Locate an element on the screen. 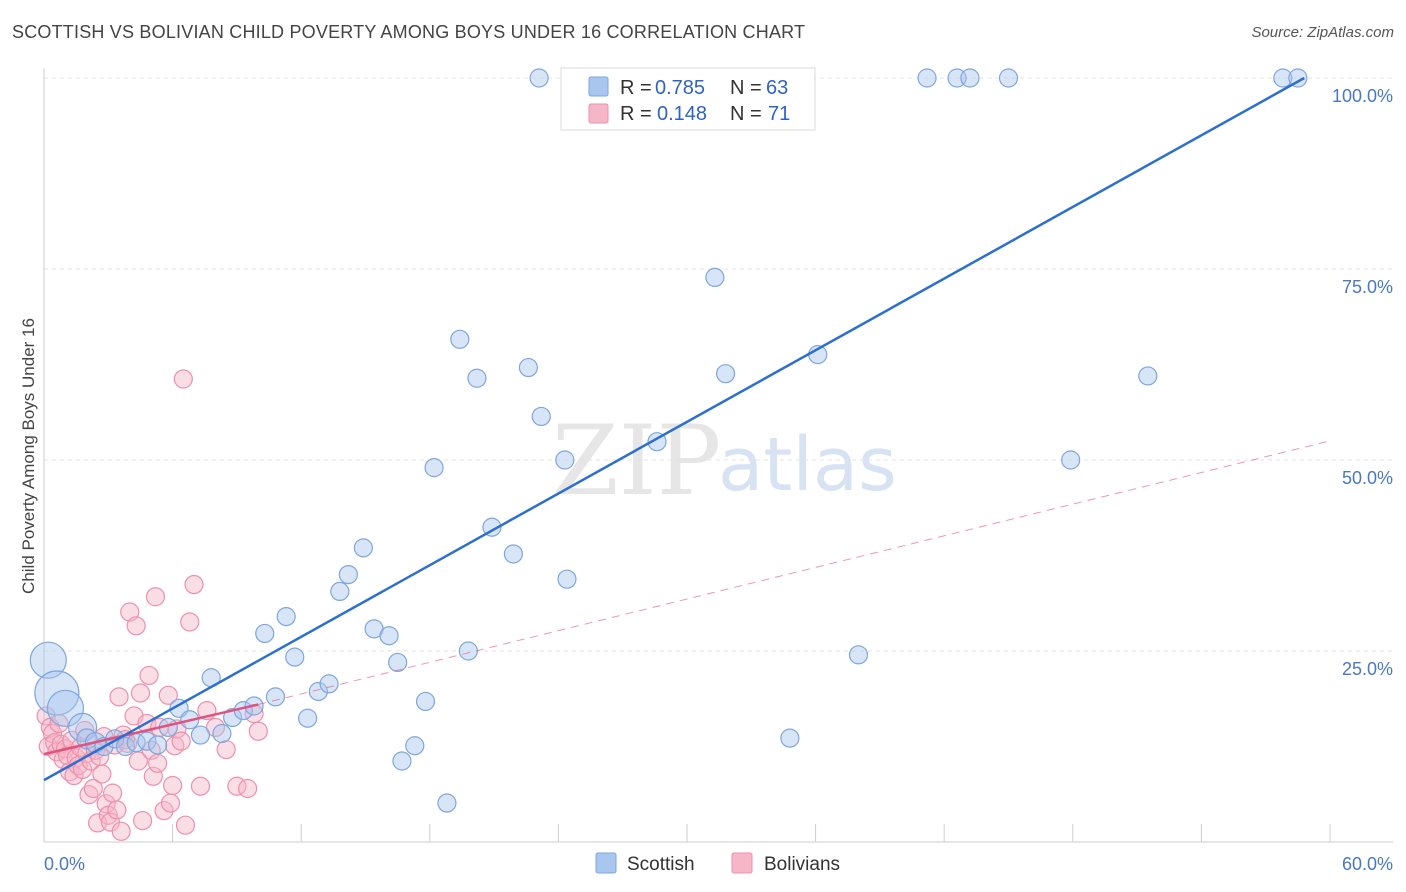 The height and width of the screenshot is (892, 1406). x-tick-label-max: 60.0% is located at coordinates (1367, 864).